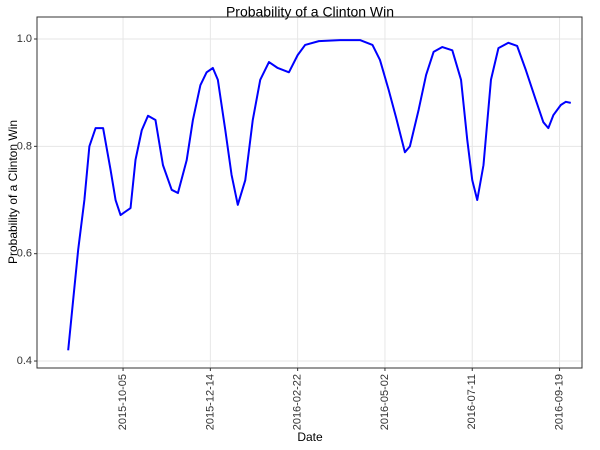 This screenshot has height=450, width=600. I want to click on y-tick-label: 0.4, so click(24, 361).